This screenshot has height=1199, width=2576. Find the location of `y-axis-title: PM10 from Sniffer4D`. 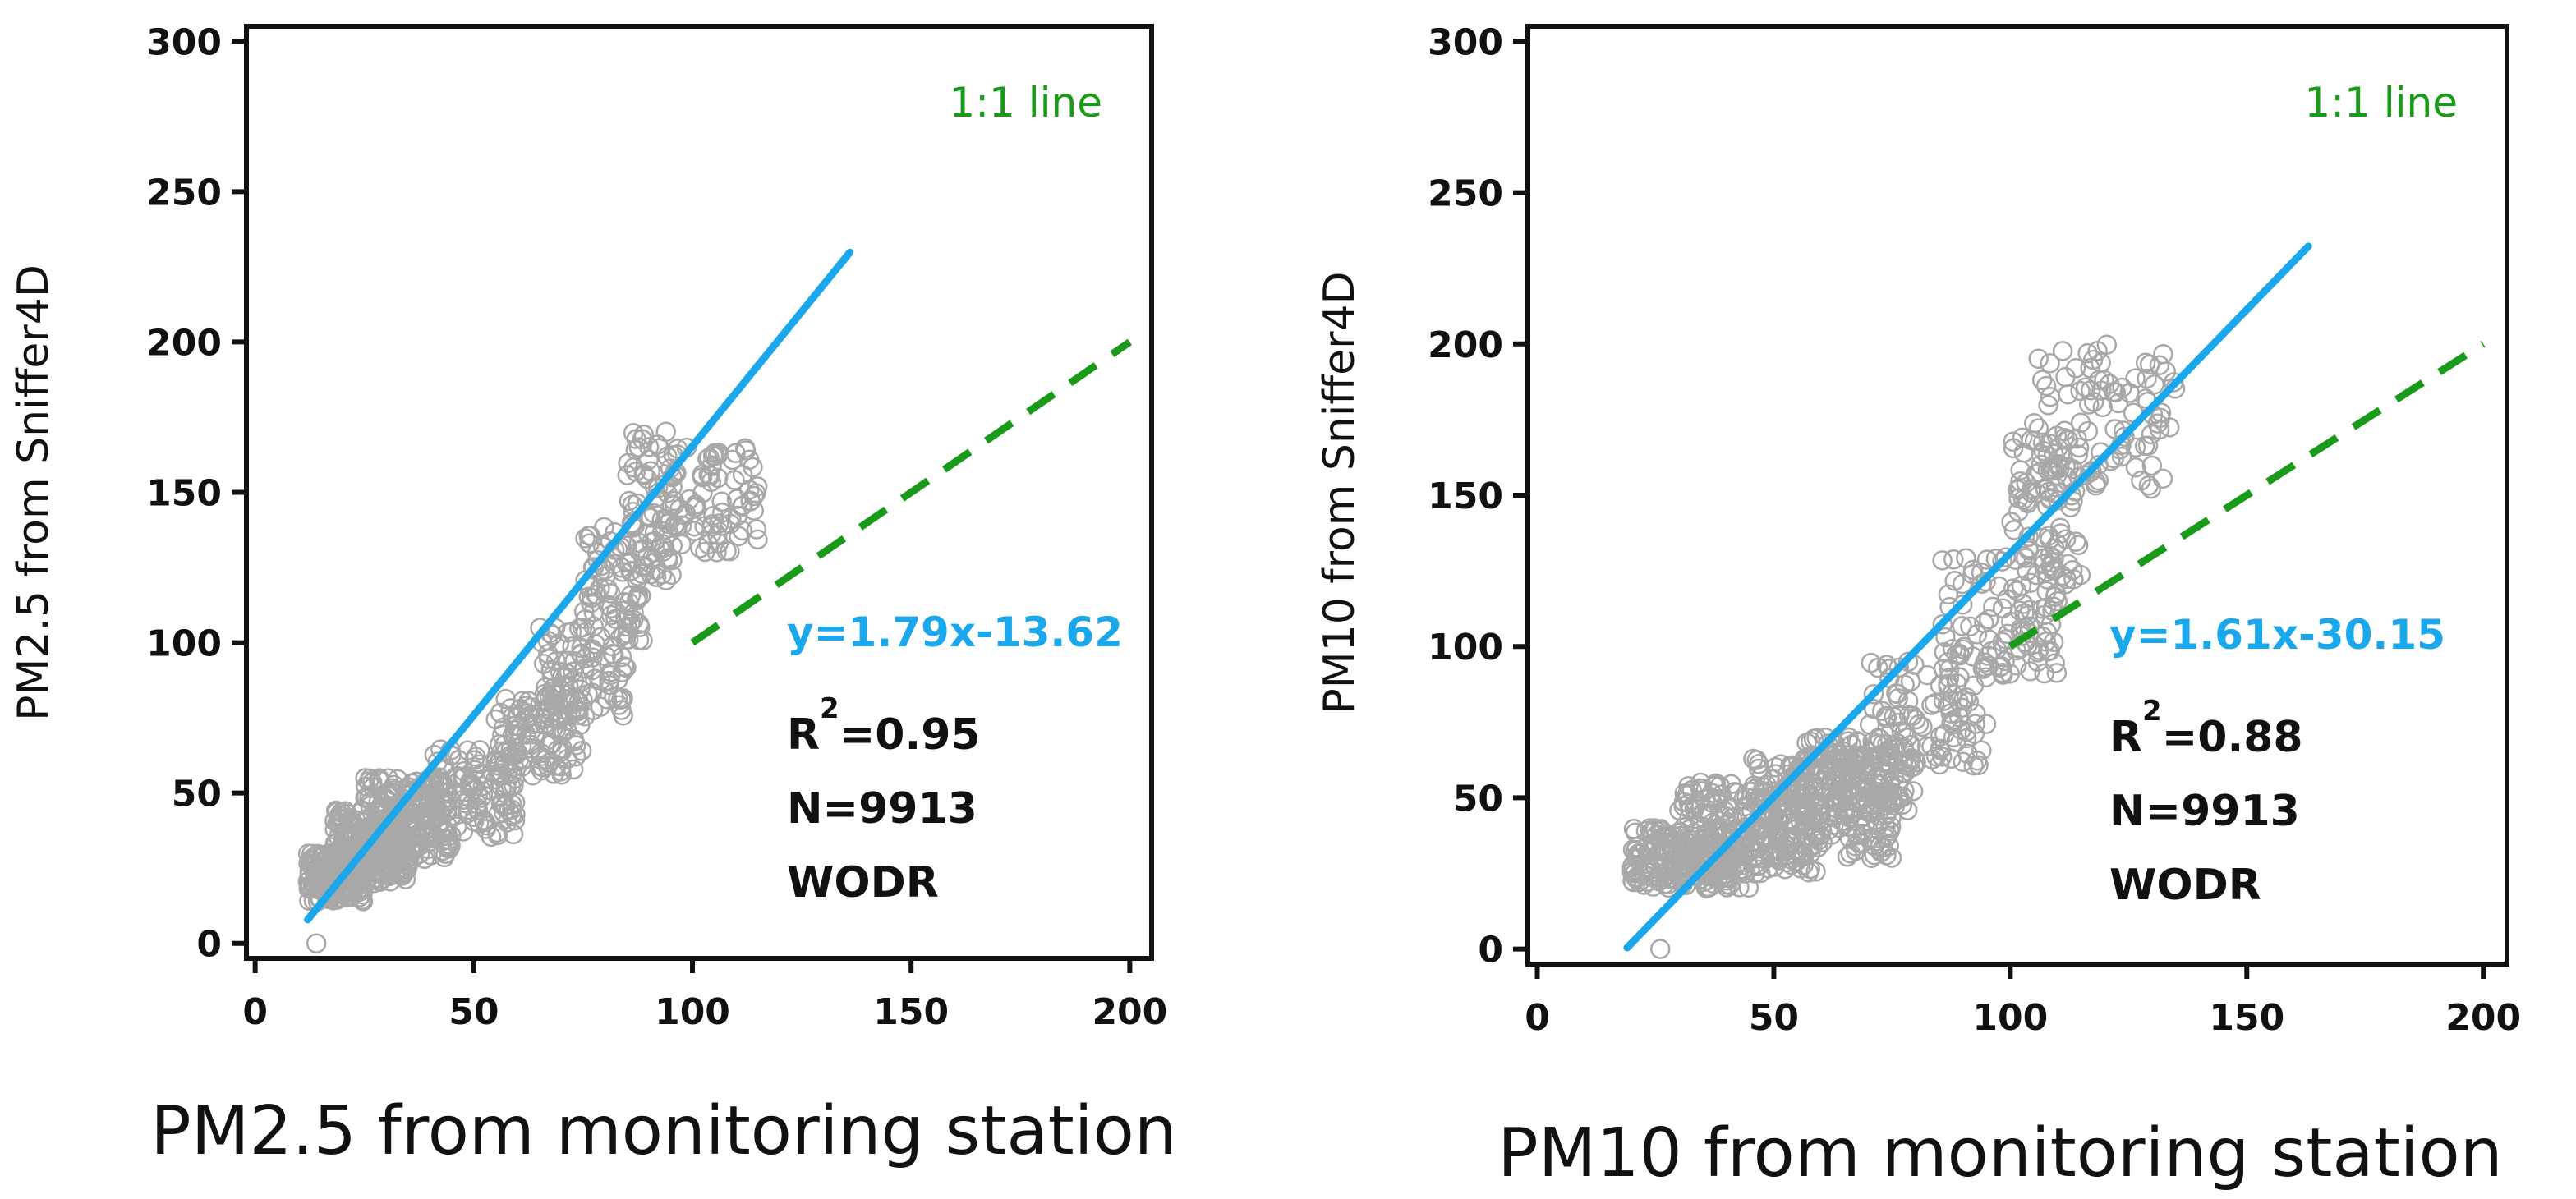

y-axis-title: PM10 from Sniffer4D is located at coordinates (1339, 493).